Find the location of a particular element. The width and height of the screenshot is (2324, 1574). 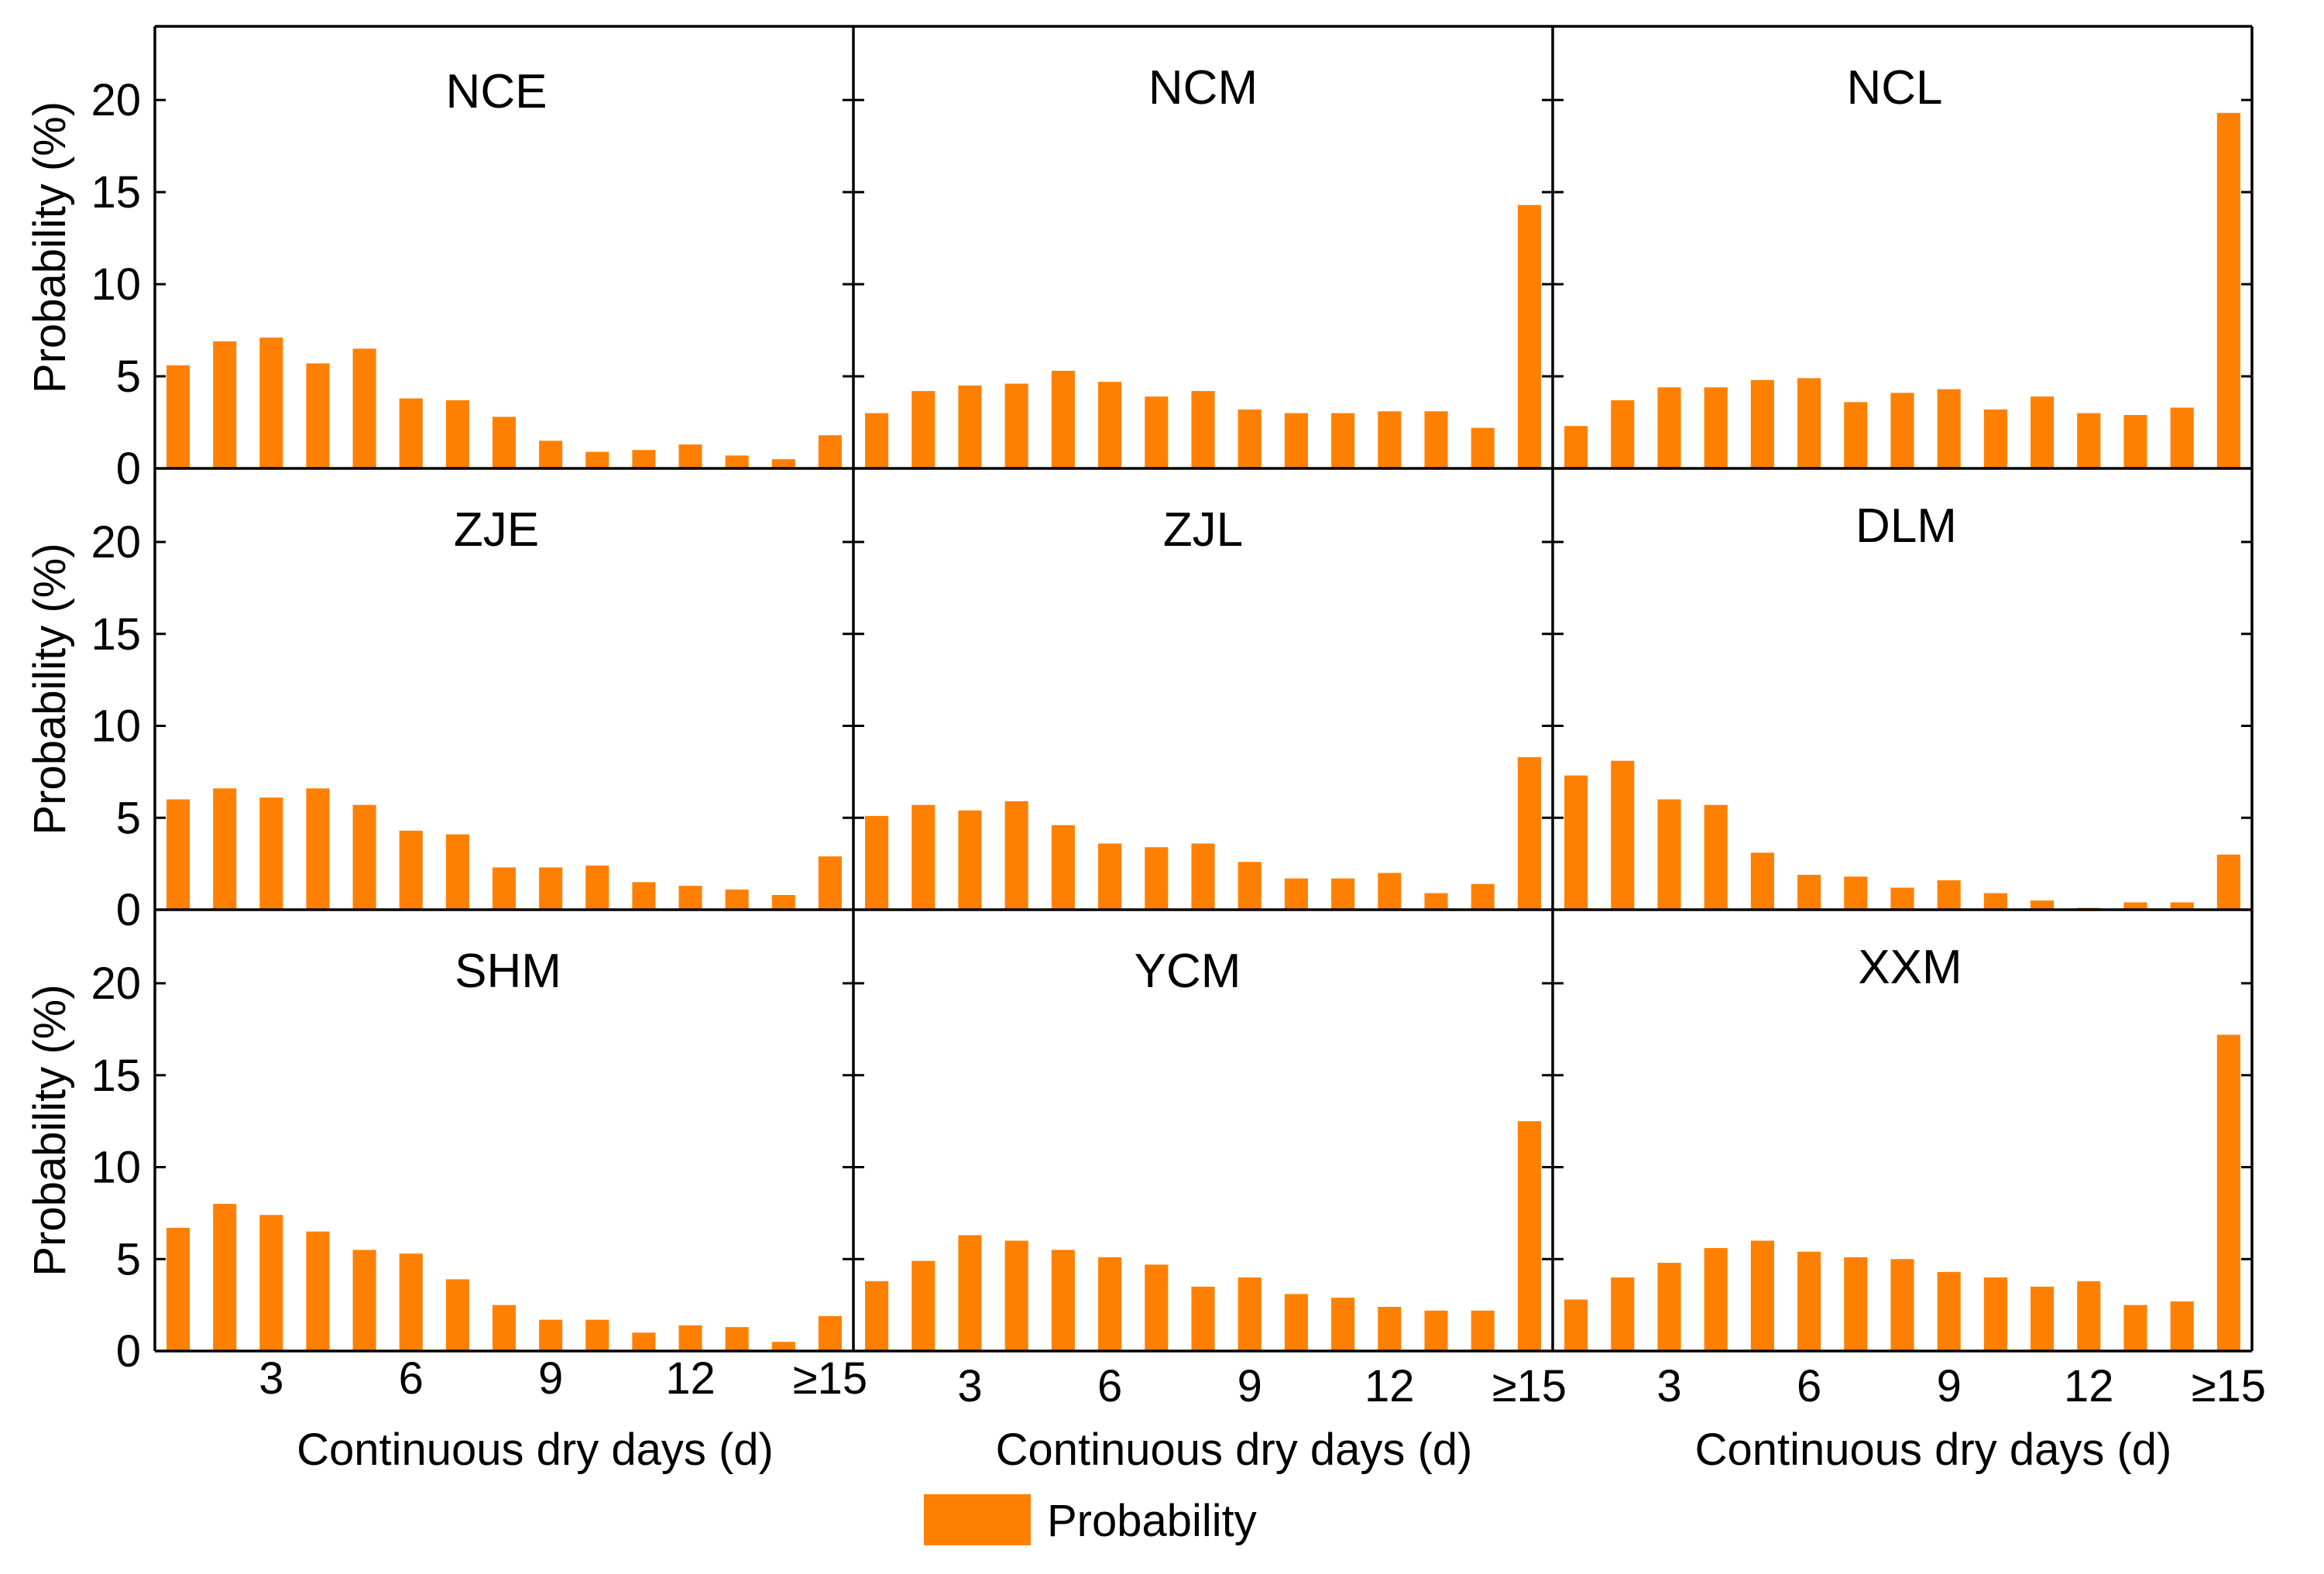

panel-zje: ZJE is located at coordinates (504, 707).